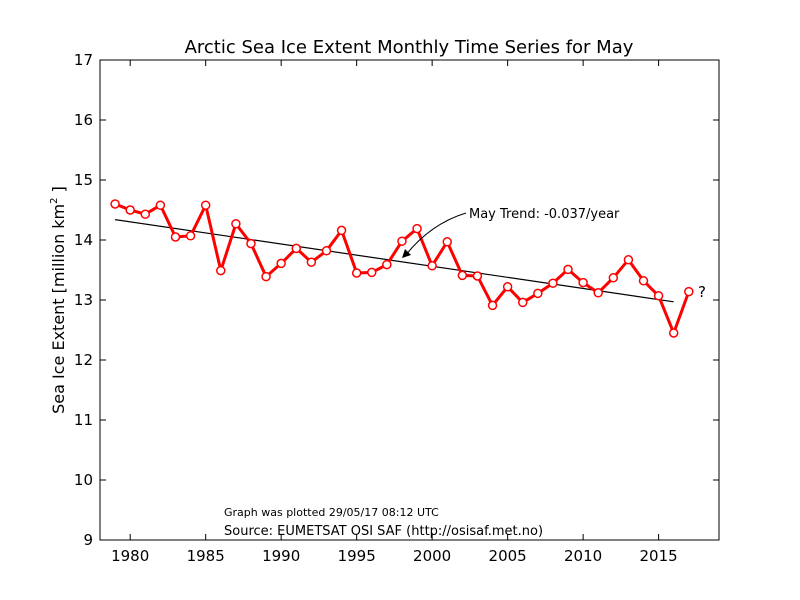 The height and width of the screenshot is (600, 800). Describe the element at coordinates (83, 480) in the screenshot. I see `y-tick-label: 10` at that location.